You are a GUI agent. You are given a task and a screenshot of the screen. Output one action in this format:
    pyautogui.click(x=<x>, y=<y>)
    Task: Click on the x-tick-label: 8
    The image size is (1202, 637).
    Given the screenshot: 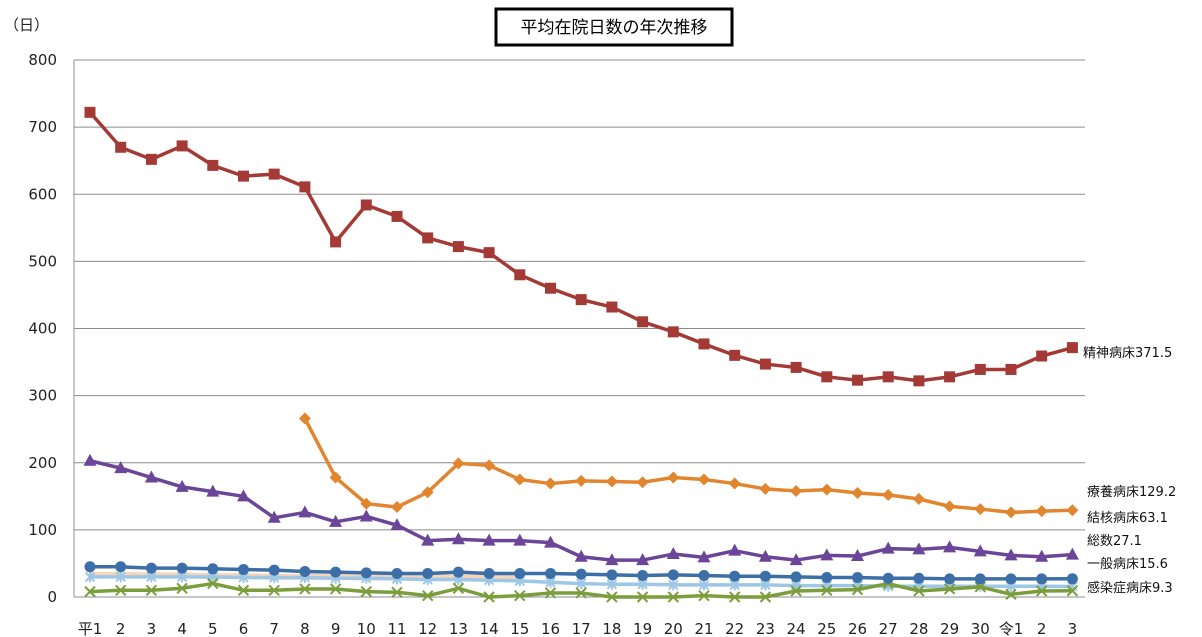 What is the action you would take?
    pyautogui.click(x=305, y=628)
    